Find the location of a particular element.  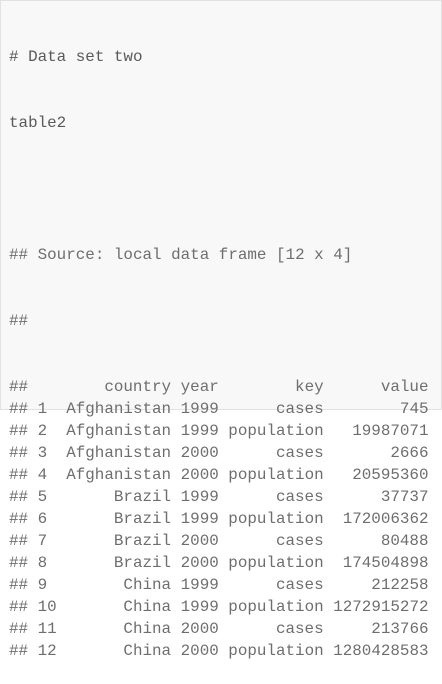

value-cell: 212258 is located at coordinates (400, 585).